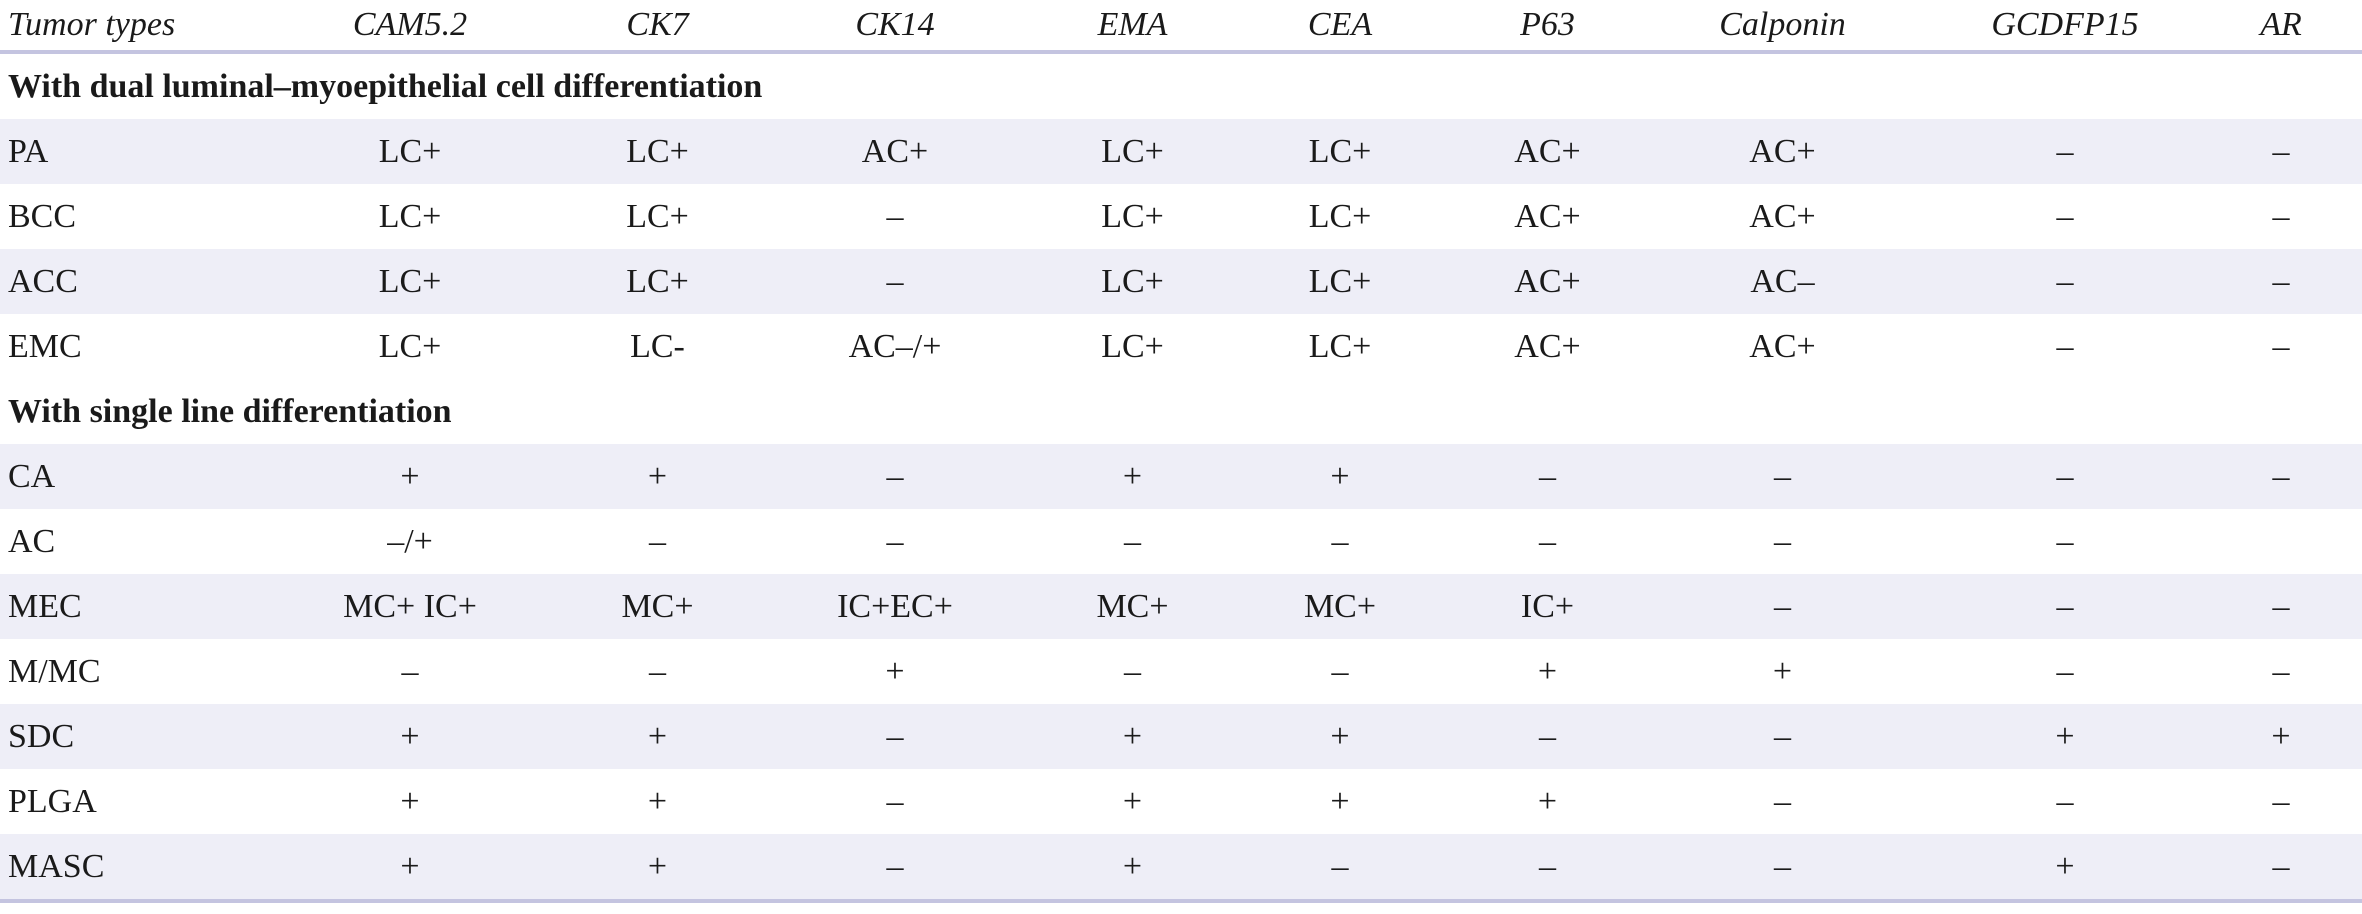  I want to click on row-label: PLGA, so click(52, 801).